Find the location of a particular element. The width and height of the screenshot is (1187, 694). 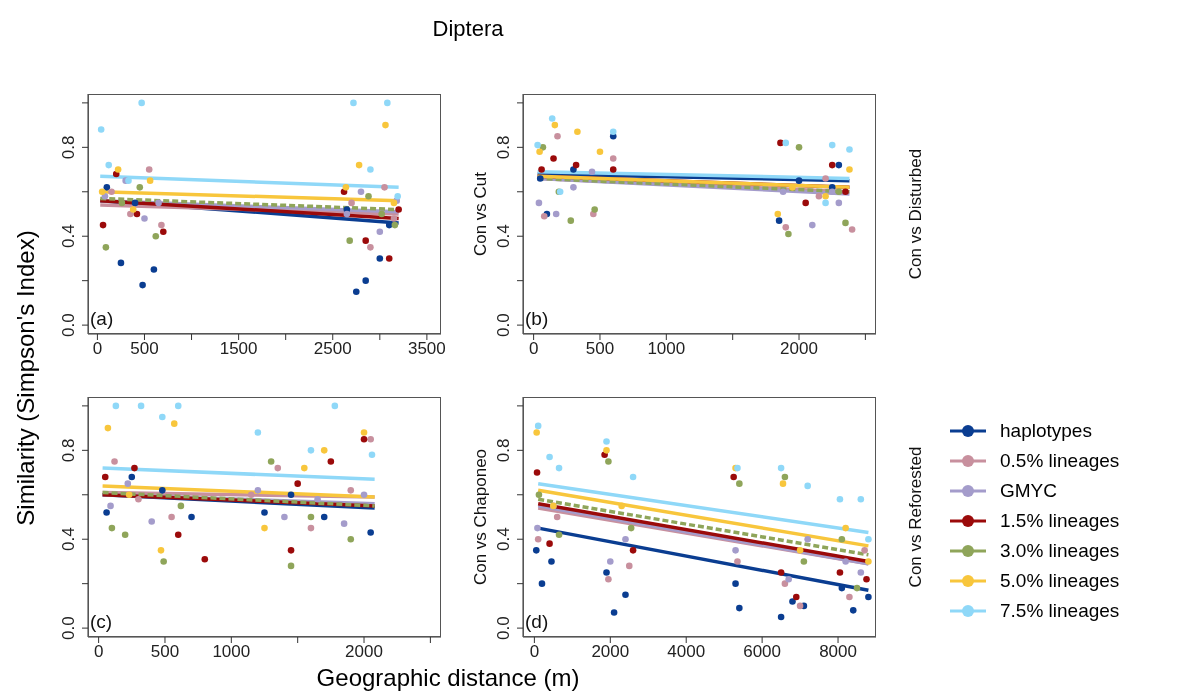

annotation: (a) is located at coordinates (102, 319).